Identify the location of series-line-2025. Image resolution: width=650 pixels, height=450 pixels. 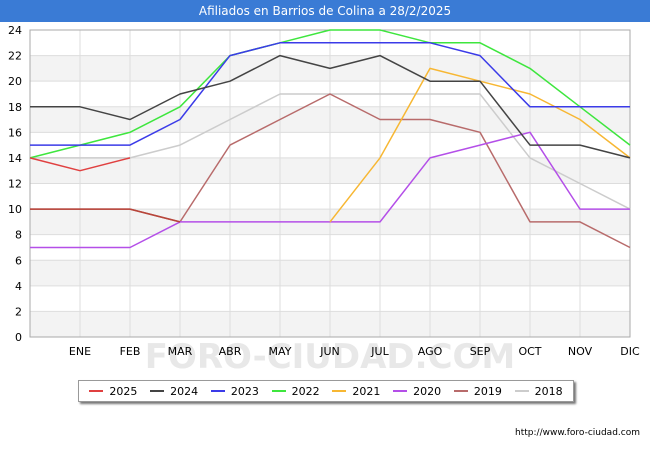
(80, 164).